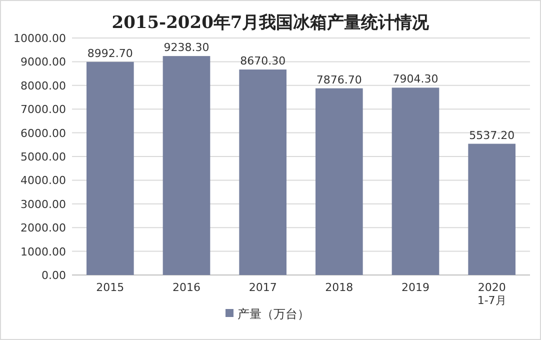  Describe the element at coordinates (274, 314) in the screenshot. I see `legend-label: 产量（万台）` at that location.